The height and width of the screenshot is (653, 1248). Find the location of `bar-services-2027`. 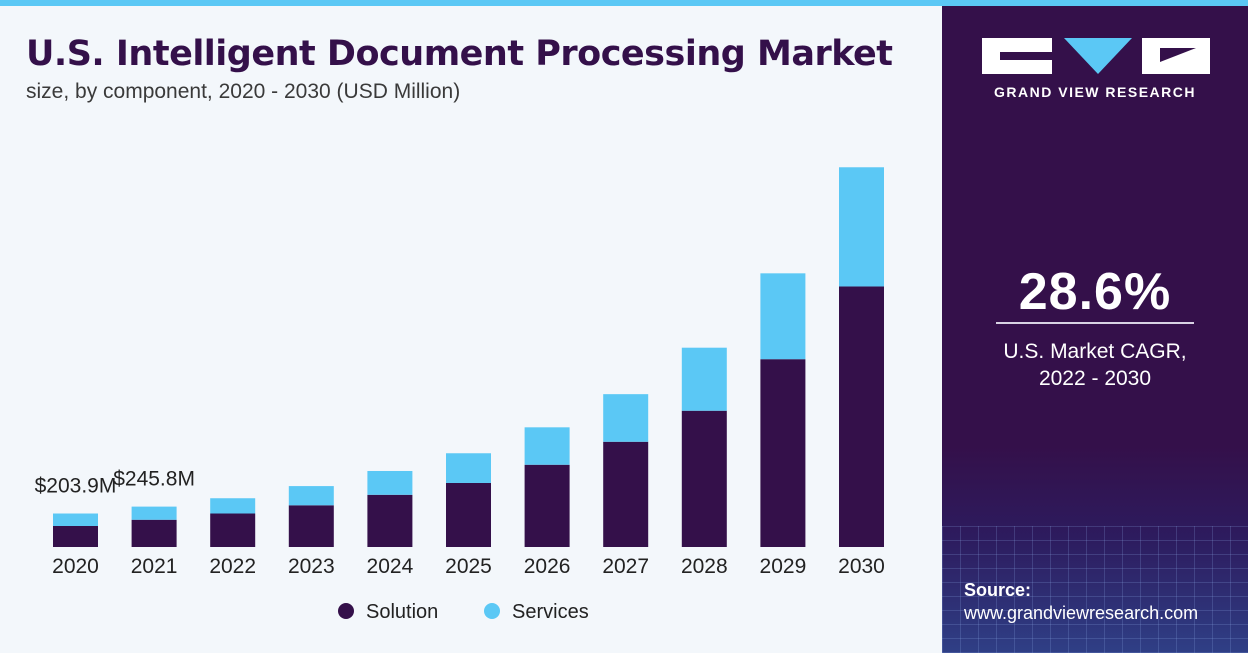

bar-services-2027 is located at coordinates (626, 418).